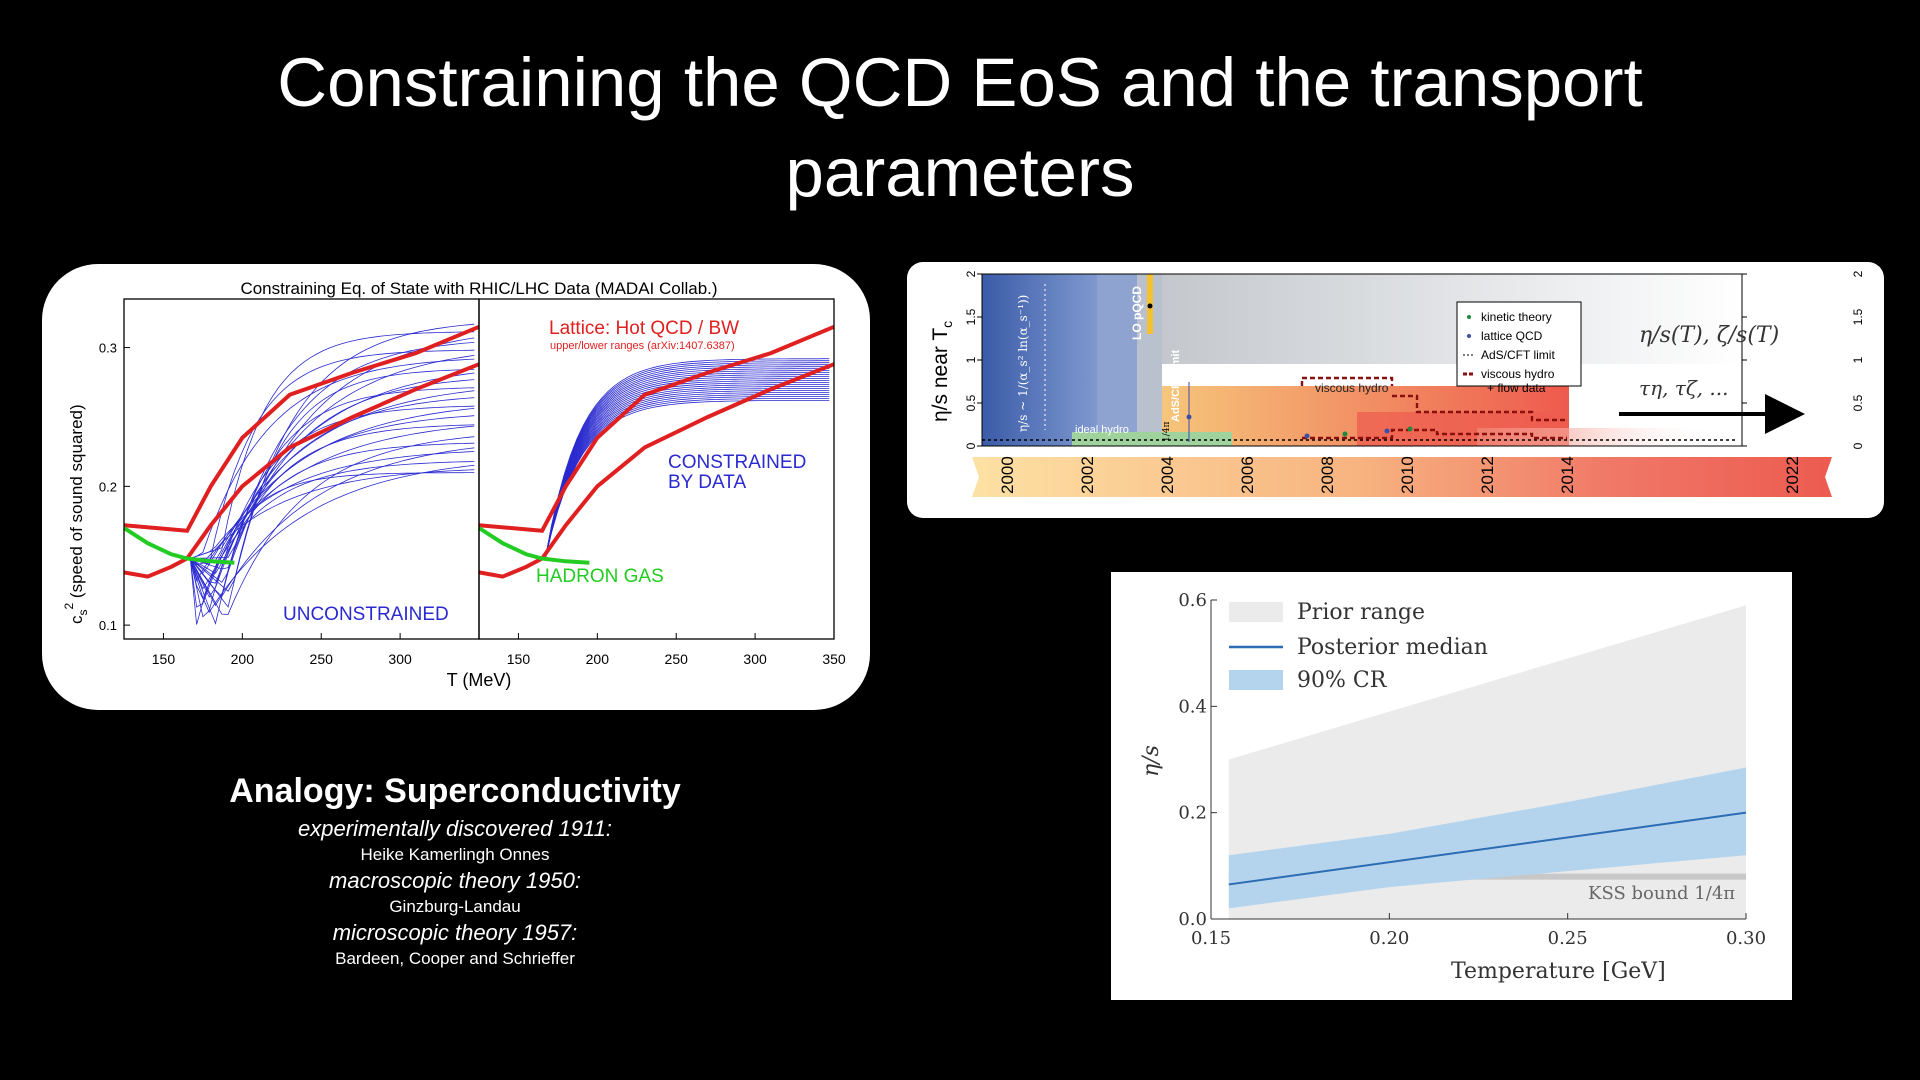 The image size is (1920, 1080). I want to click on posterior-y-tick-label: 0.4, so click(1192, 706).